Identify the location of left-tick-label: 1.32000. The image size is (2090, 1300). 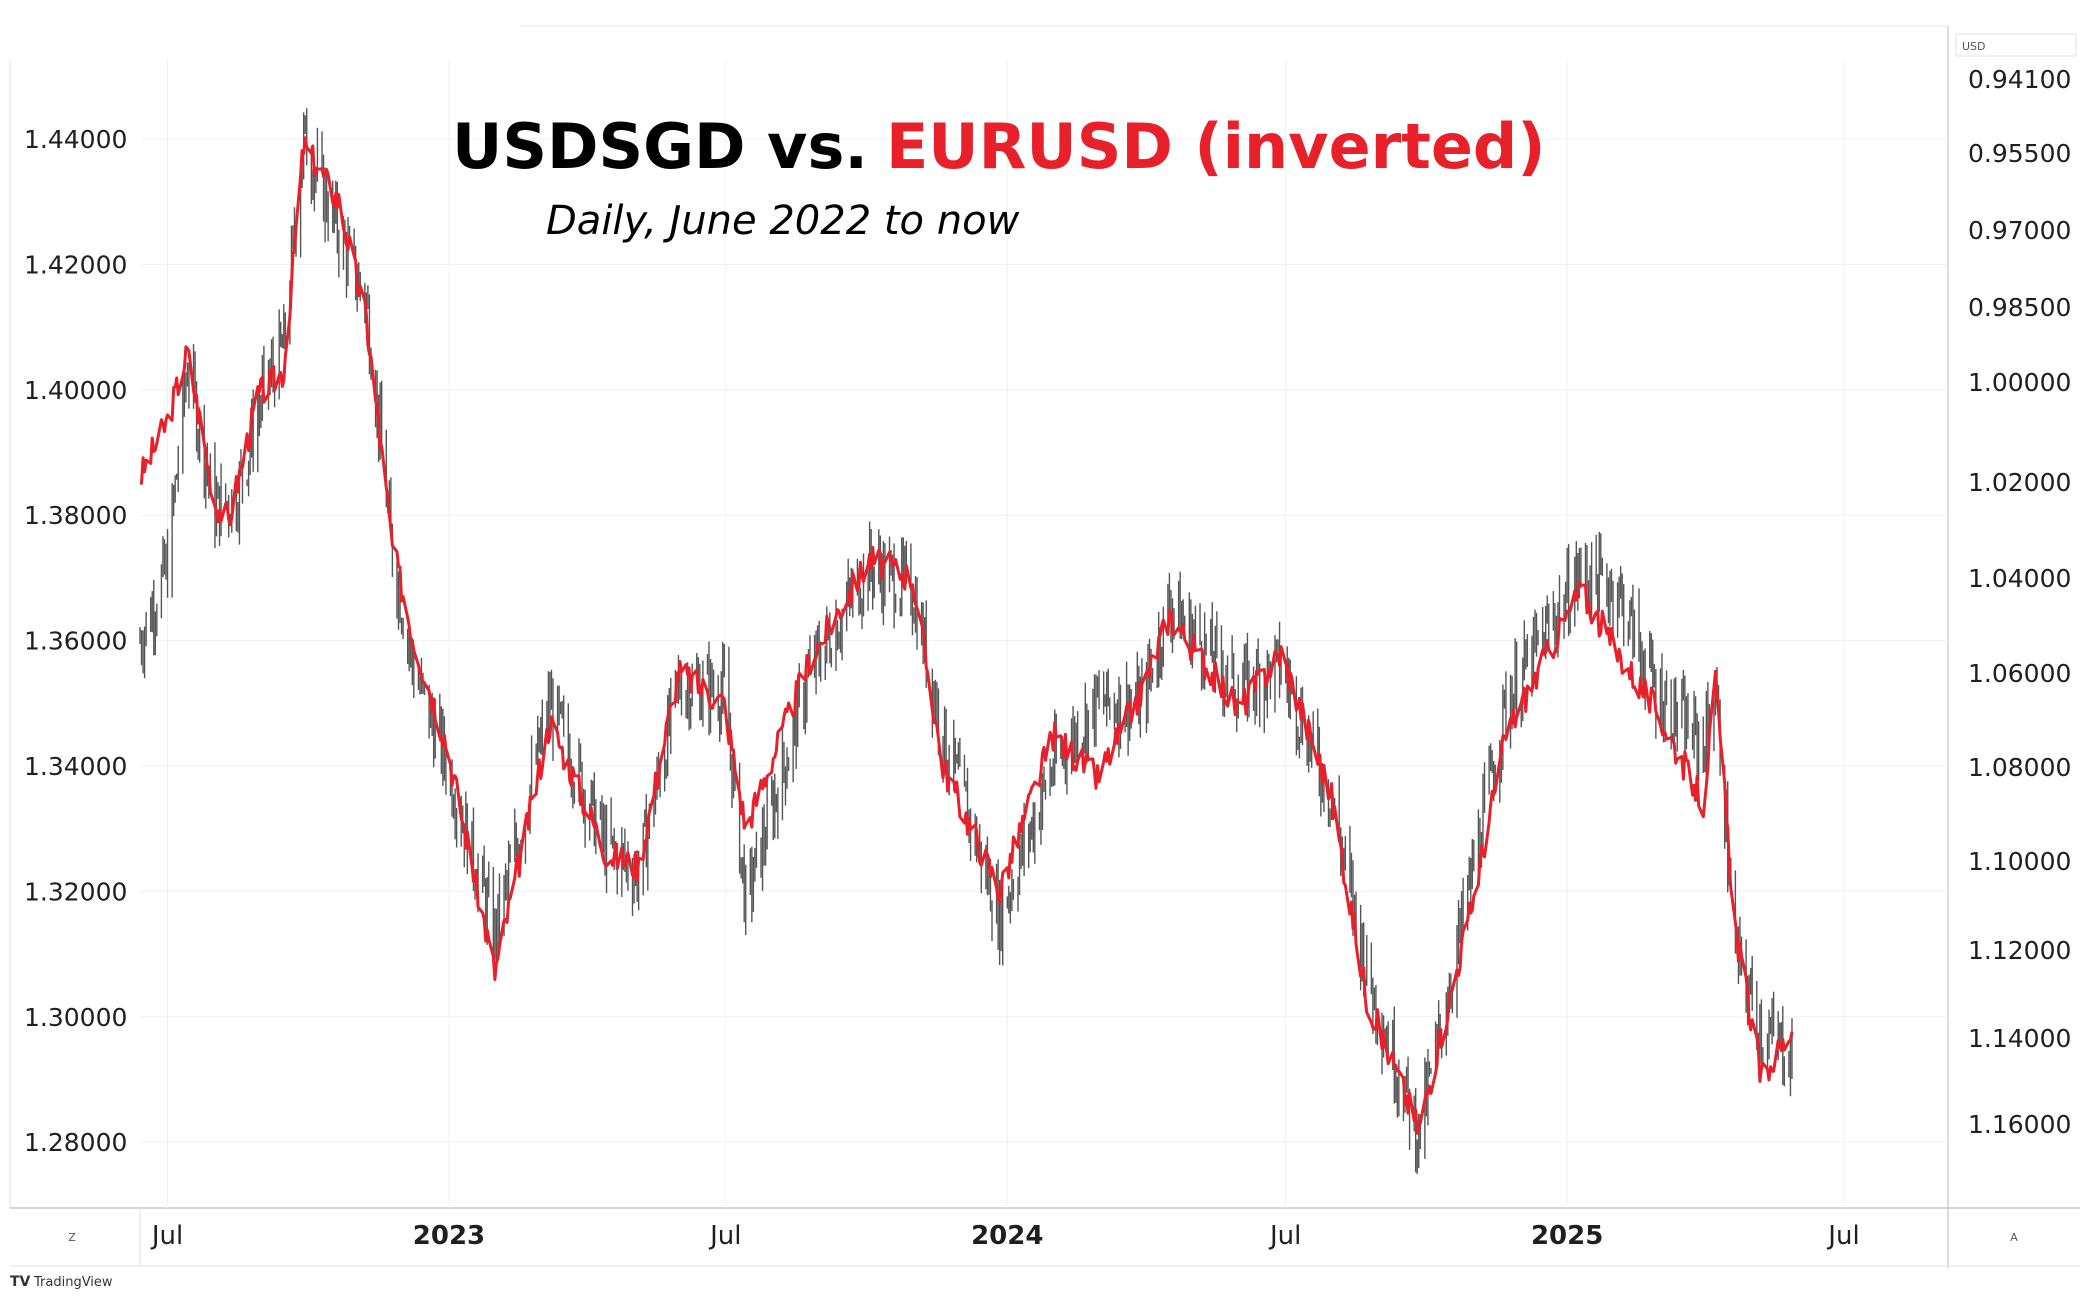
(75, 891).